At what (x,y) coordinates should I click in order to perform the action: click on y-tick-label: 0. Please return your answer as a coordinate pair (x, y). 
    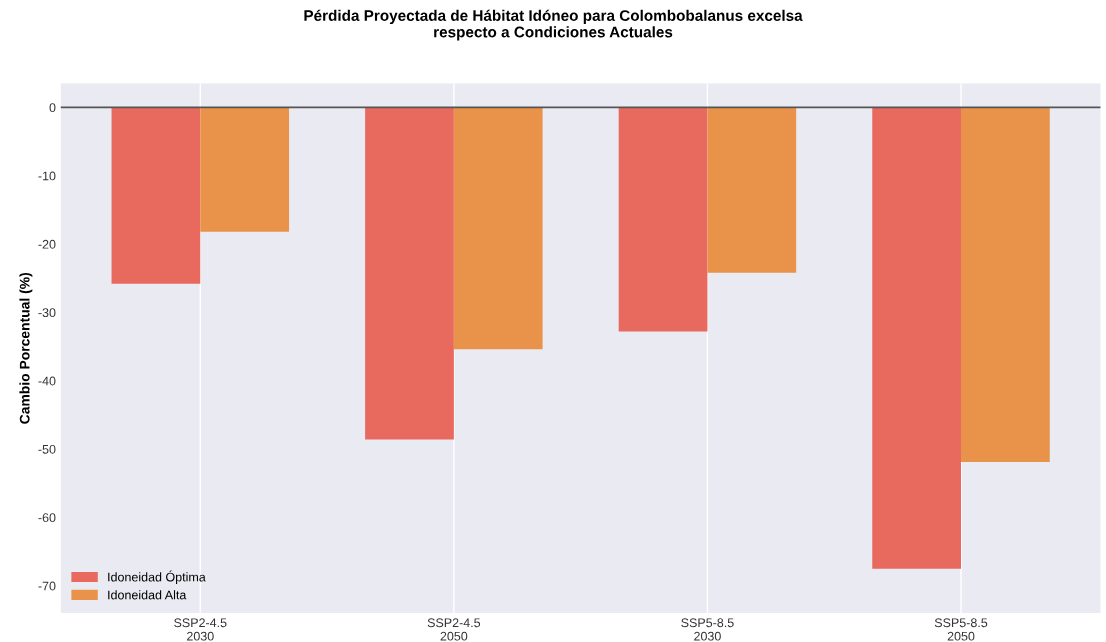
    Looking at the image, I should click on (52, 108).